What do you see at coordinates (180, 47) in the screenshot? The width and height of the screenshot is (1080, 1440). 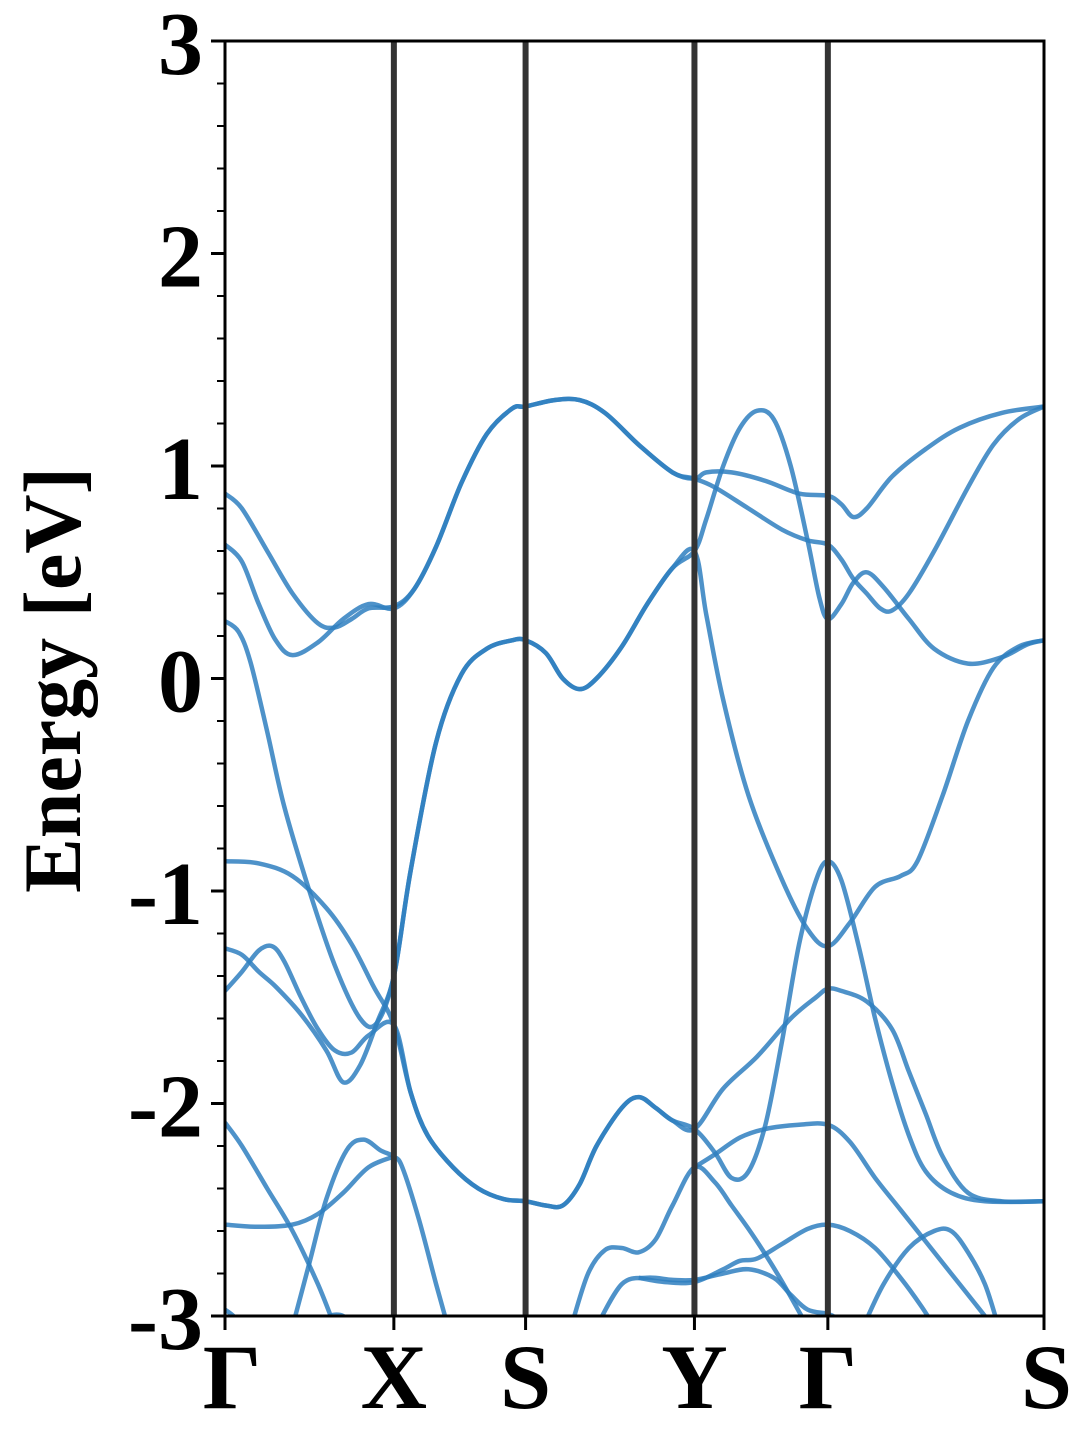 I see `y-tick-label: 3` at bounding box center [180, 47].